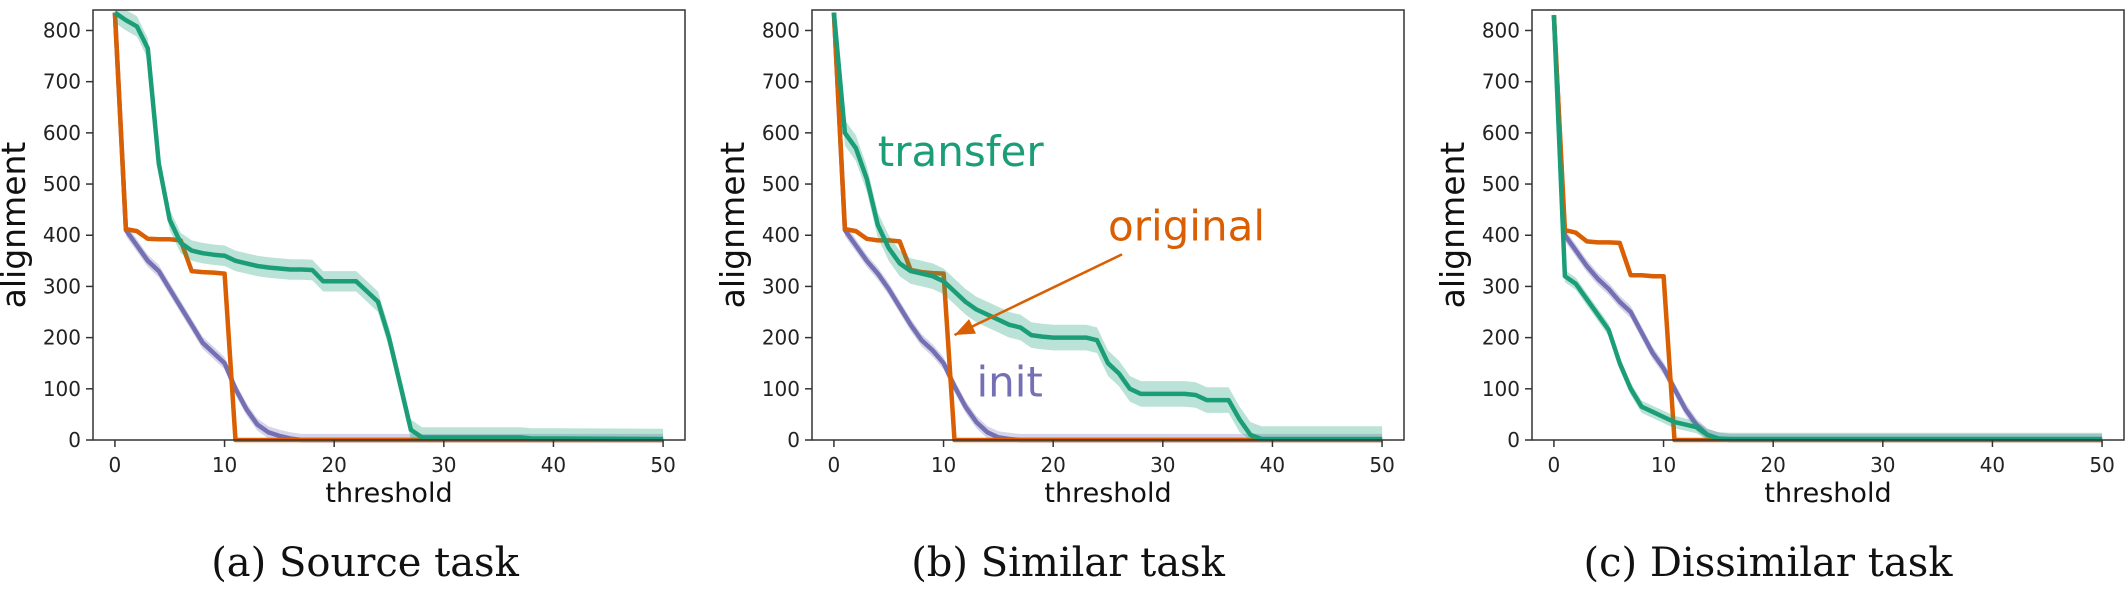  I want to click on annotation-transfer: transfer, so click(961, 151).